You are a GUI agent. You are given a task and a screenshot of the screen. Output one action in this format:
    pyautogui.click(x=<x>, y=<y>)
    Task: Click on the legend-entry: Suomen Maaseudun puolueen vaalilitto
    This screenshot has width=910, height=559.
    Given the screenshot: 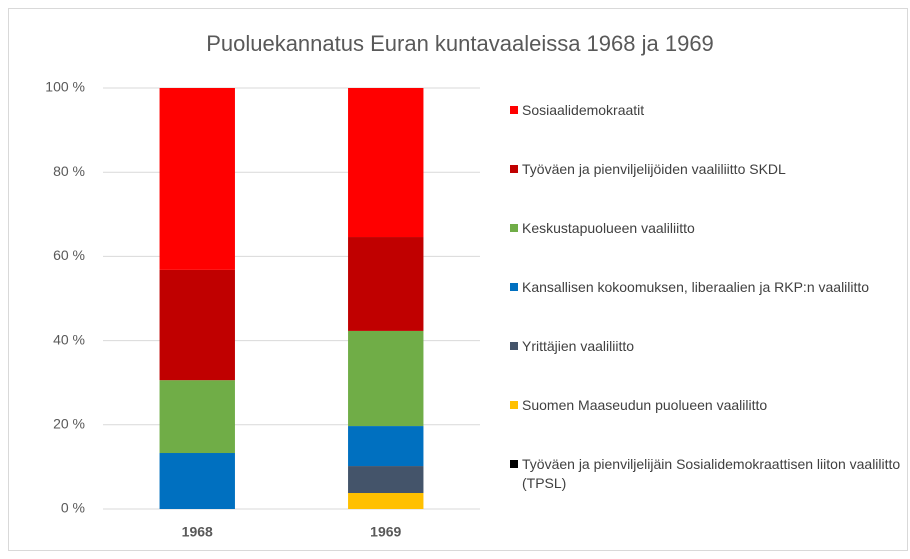 What is the action you would take?
    pyautogui.click(x=710, y=405)
    